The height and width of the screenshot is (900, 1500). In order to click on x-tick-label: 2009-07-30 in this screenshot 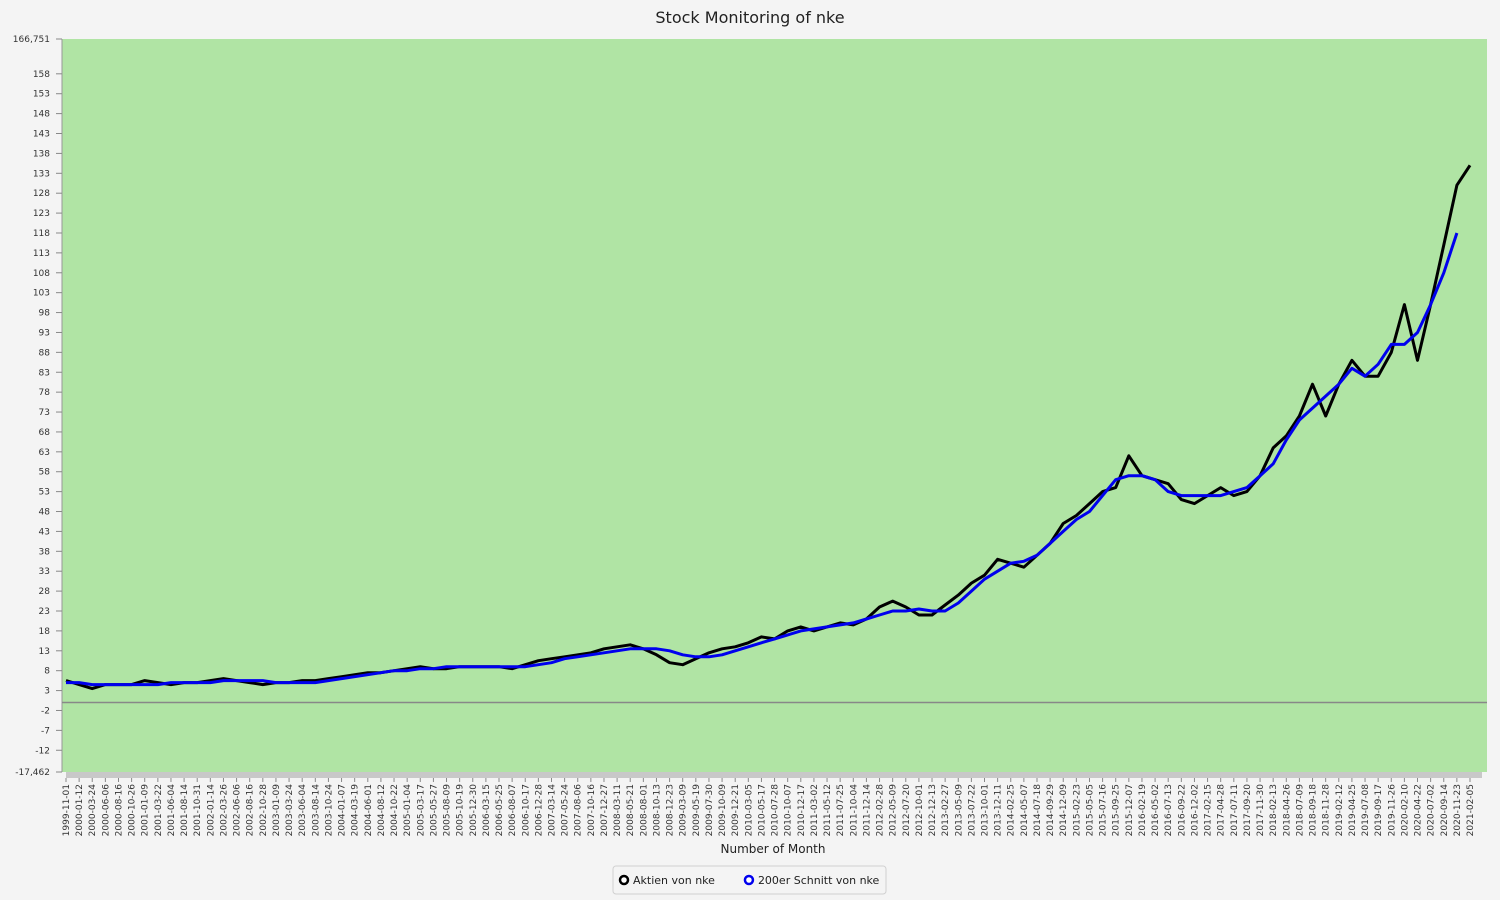, I will do `click(710, 810)`.